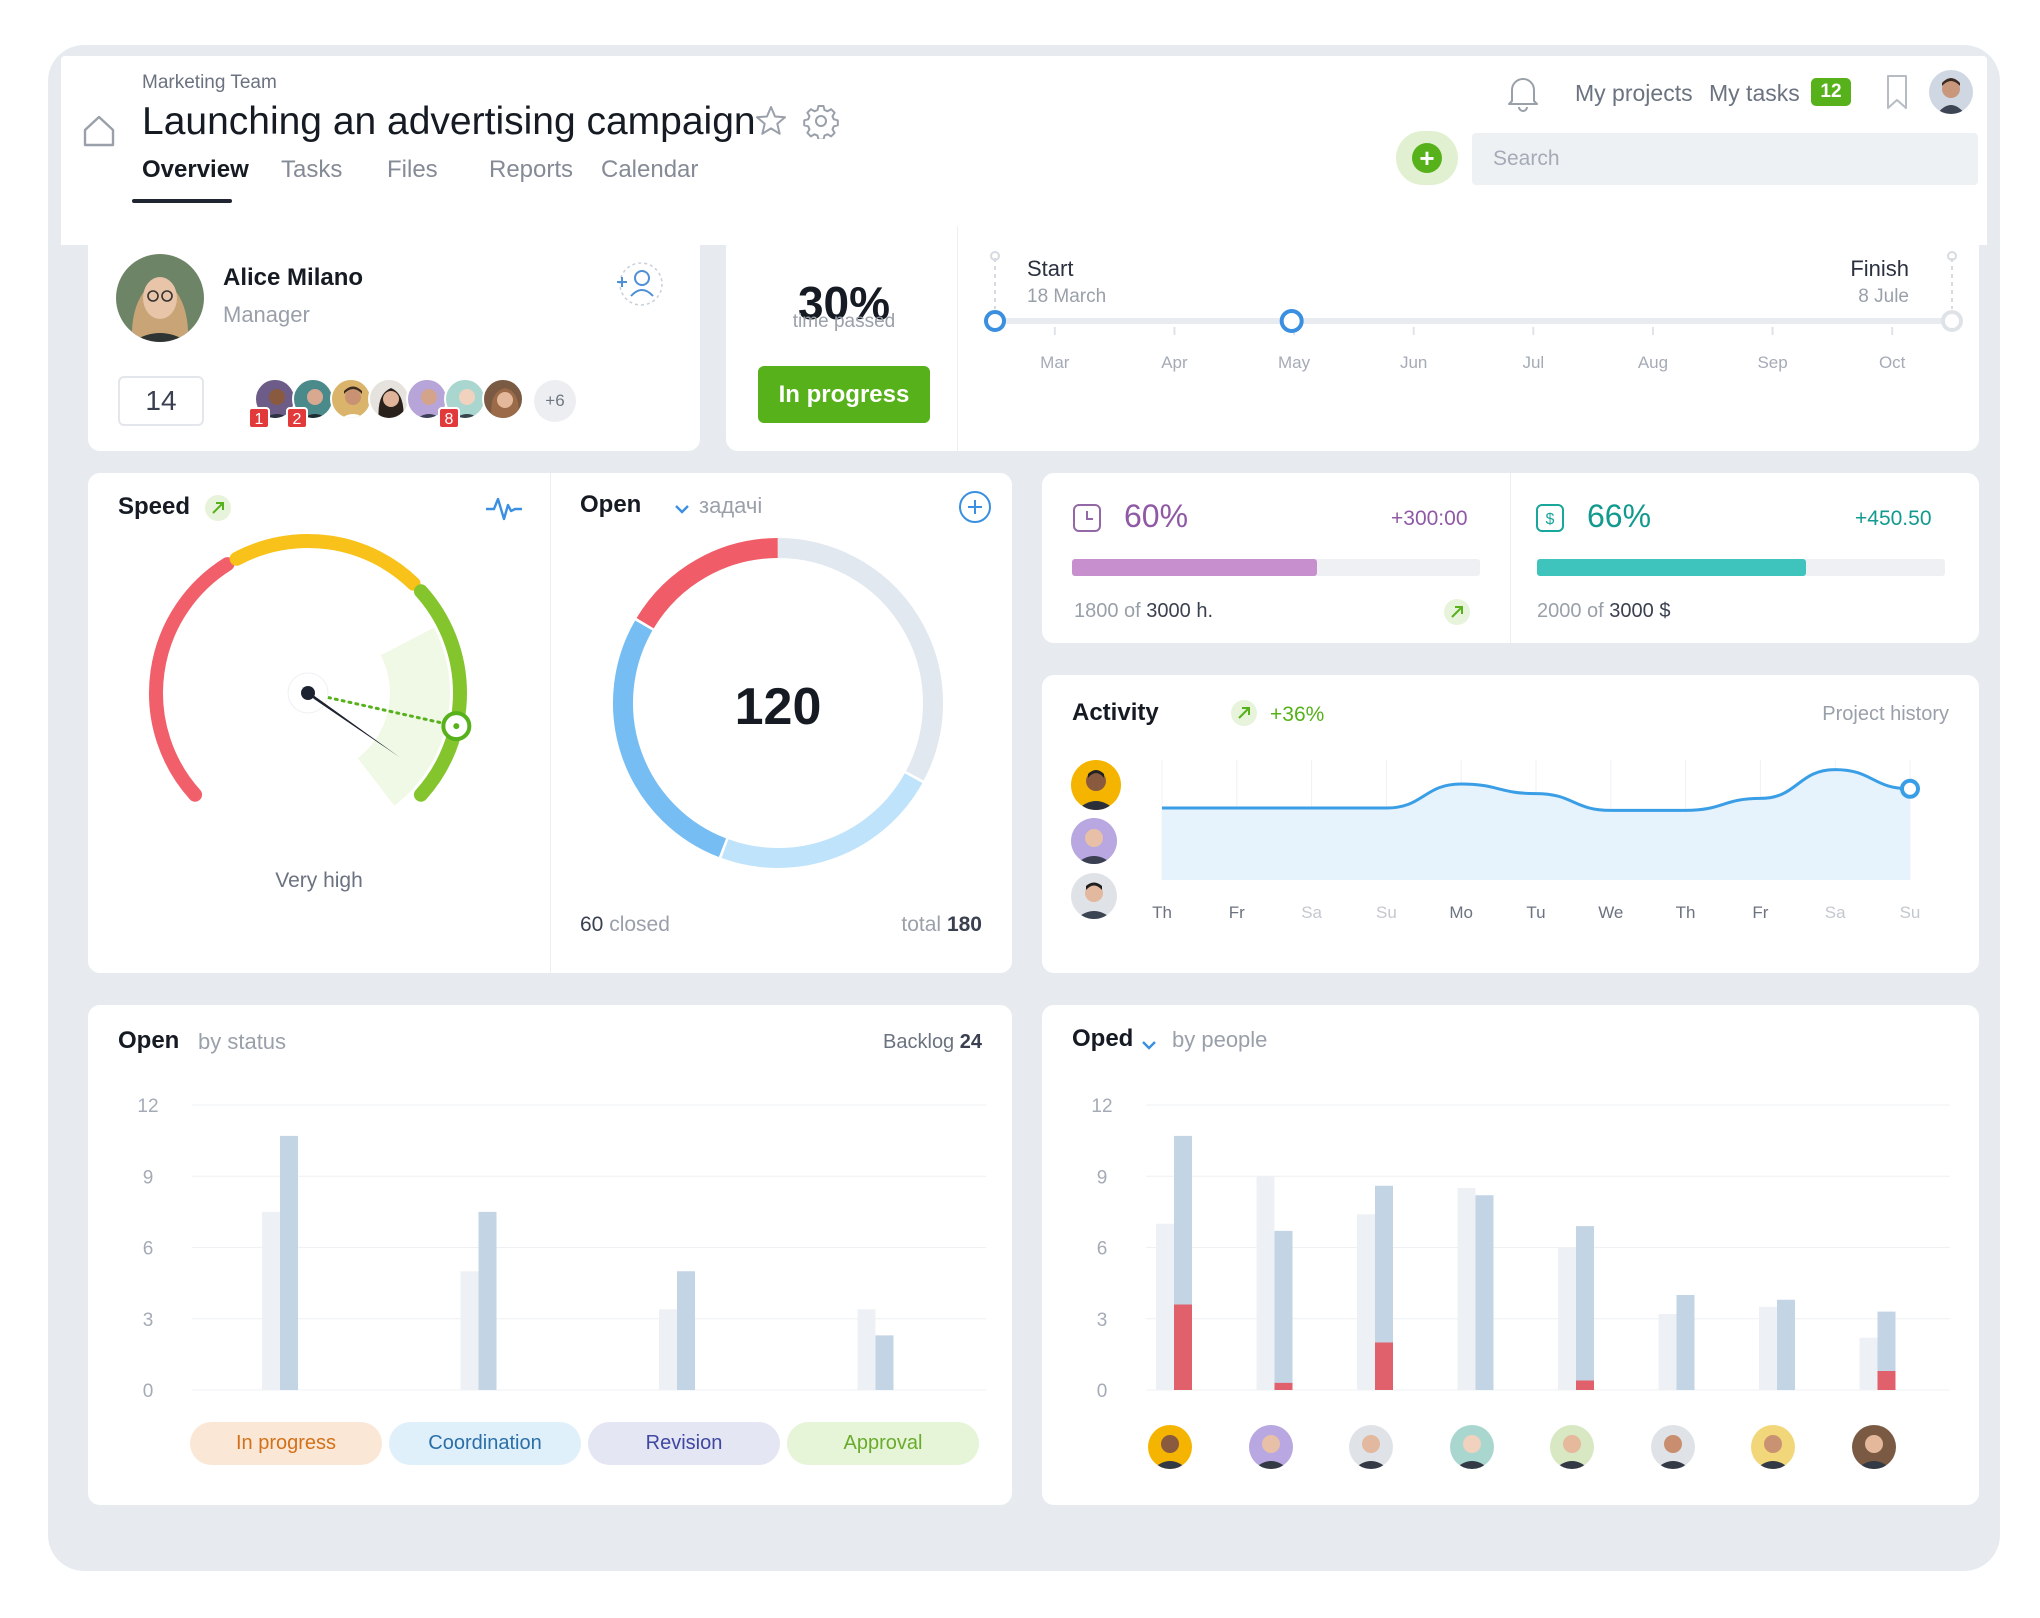 The height and width of the screenshot is (1618, 2040). Describe the element at coordinates (1055, 362) in the screenshot. I see `month-label: Mar` at that location.